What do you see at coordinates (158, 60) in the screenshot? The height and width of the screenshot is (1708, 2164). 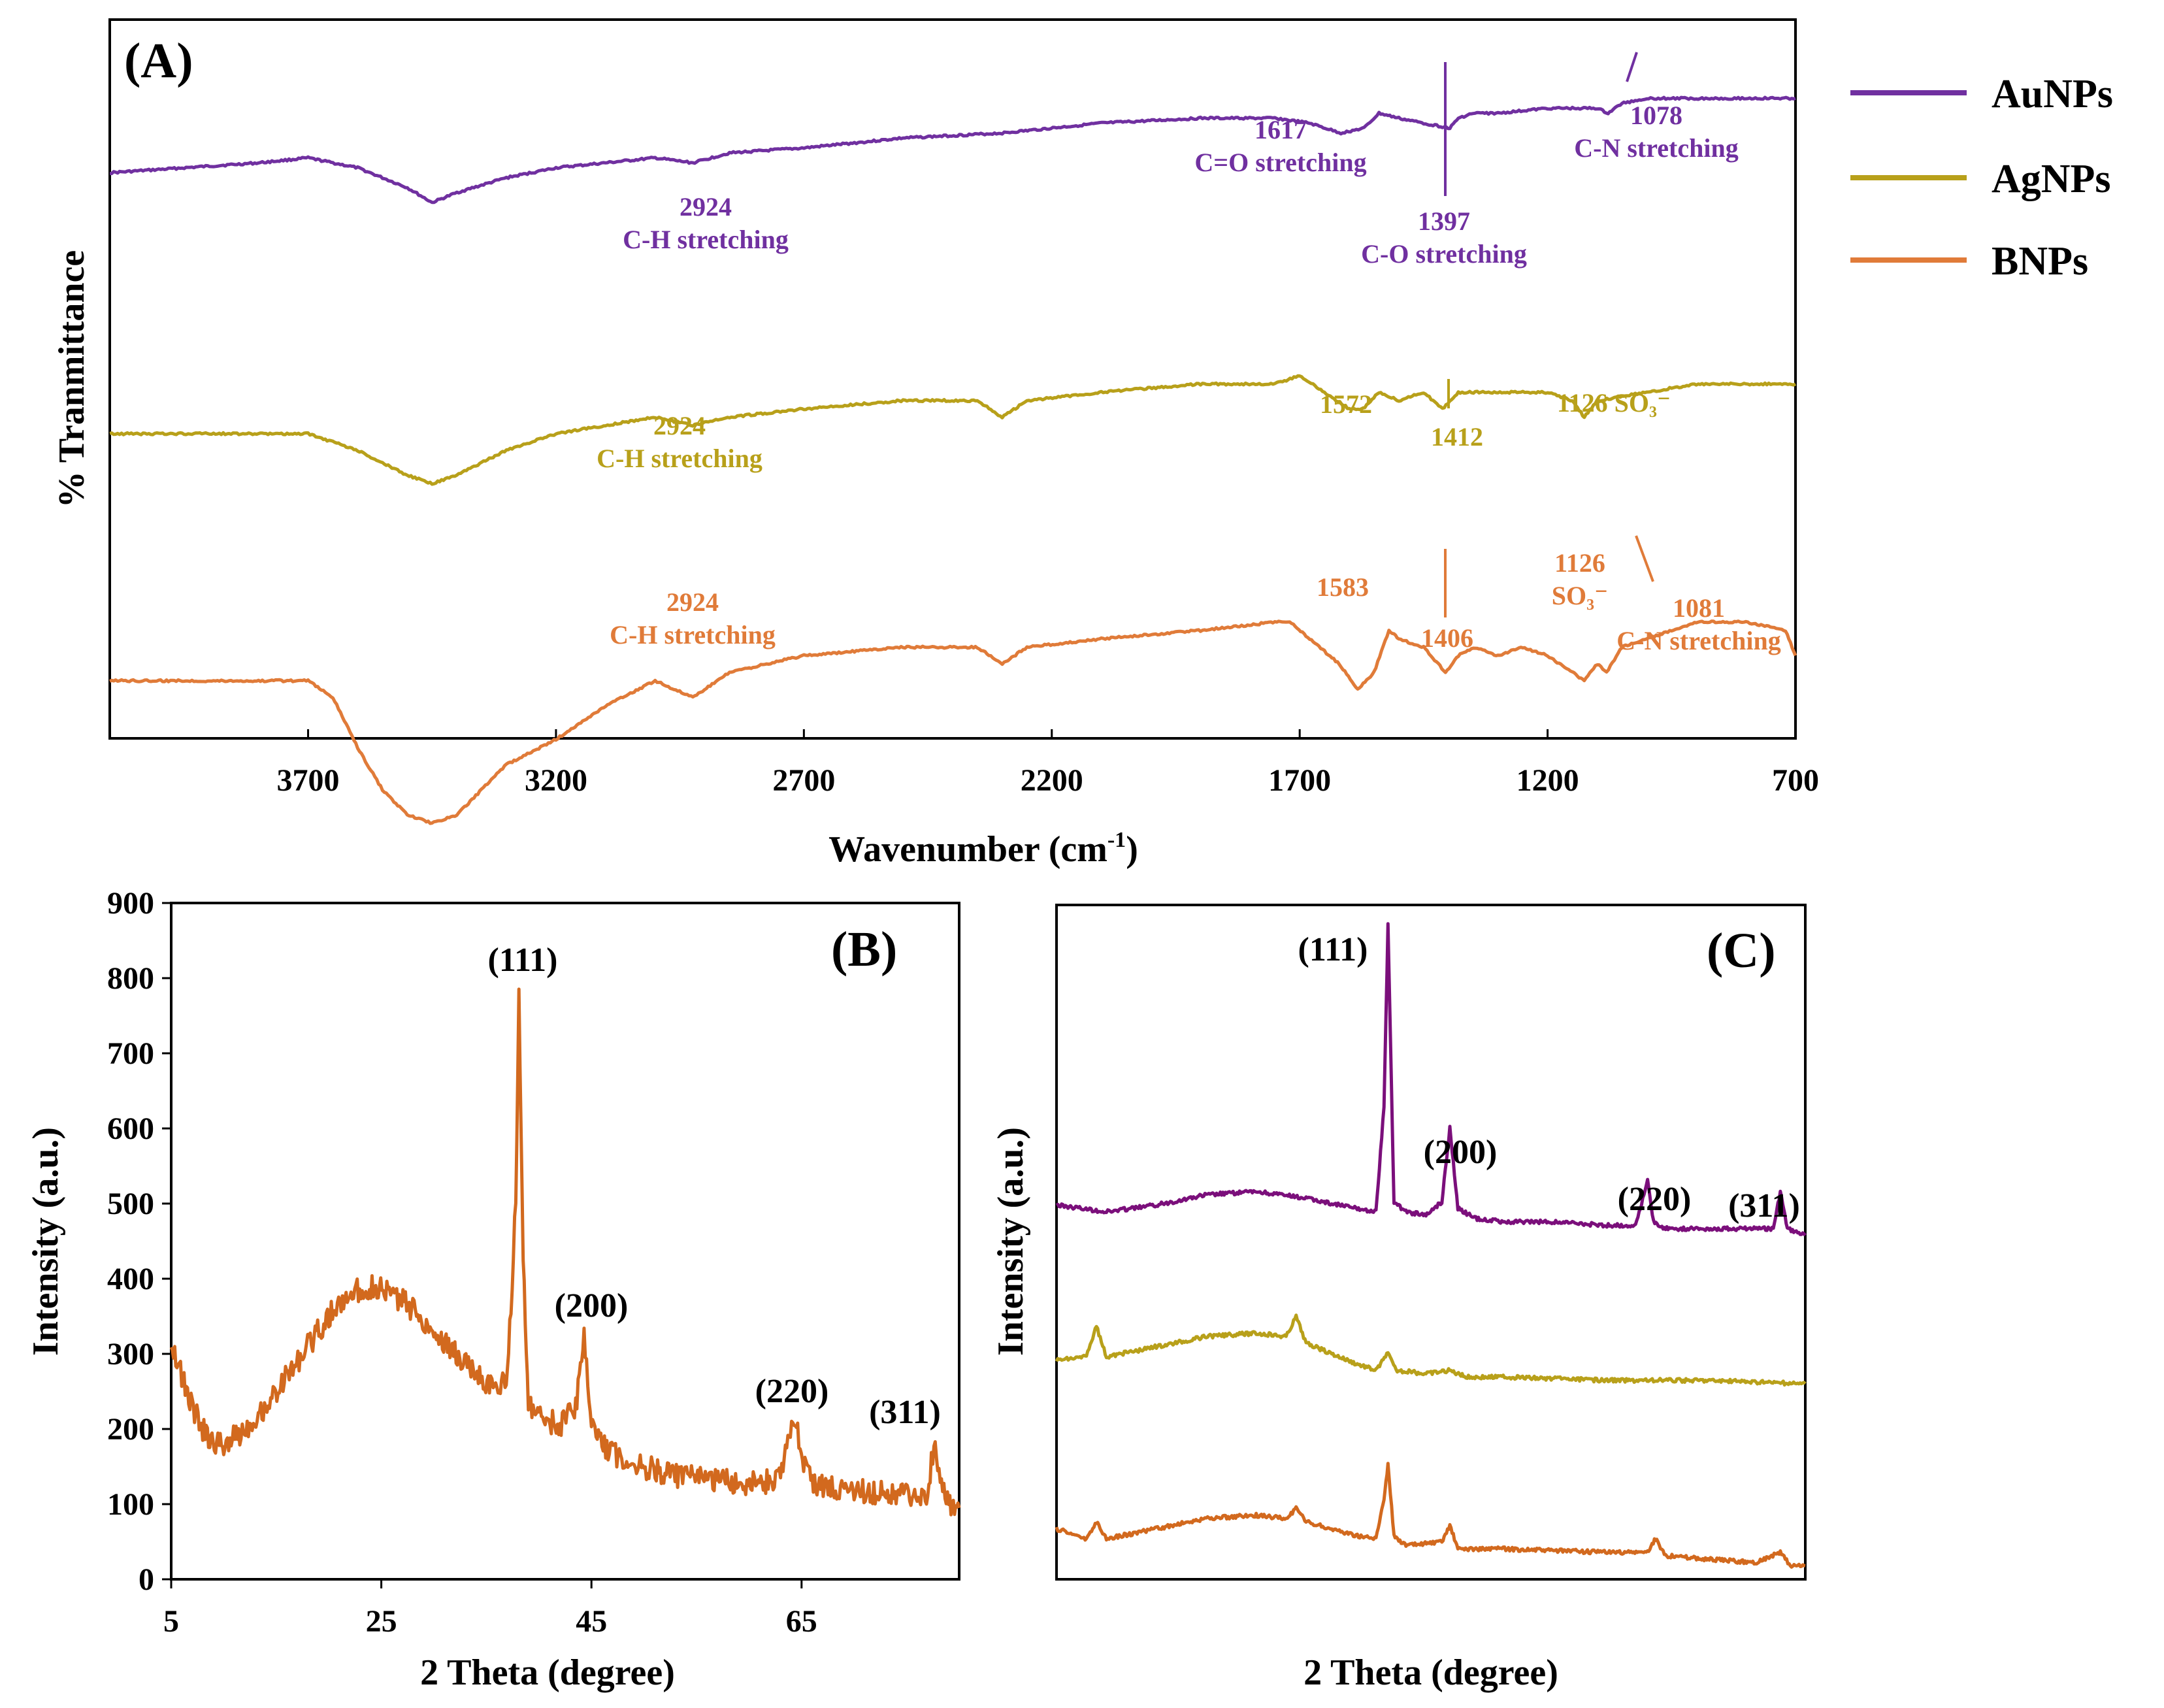 I see `panel-a-label: (A)` at bounding box center [158, 60].